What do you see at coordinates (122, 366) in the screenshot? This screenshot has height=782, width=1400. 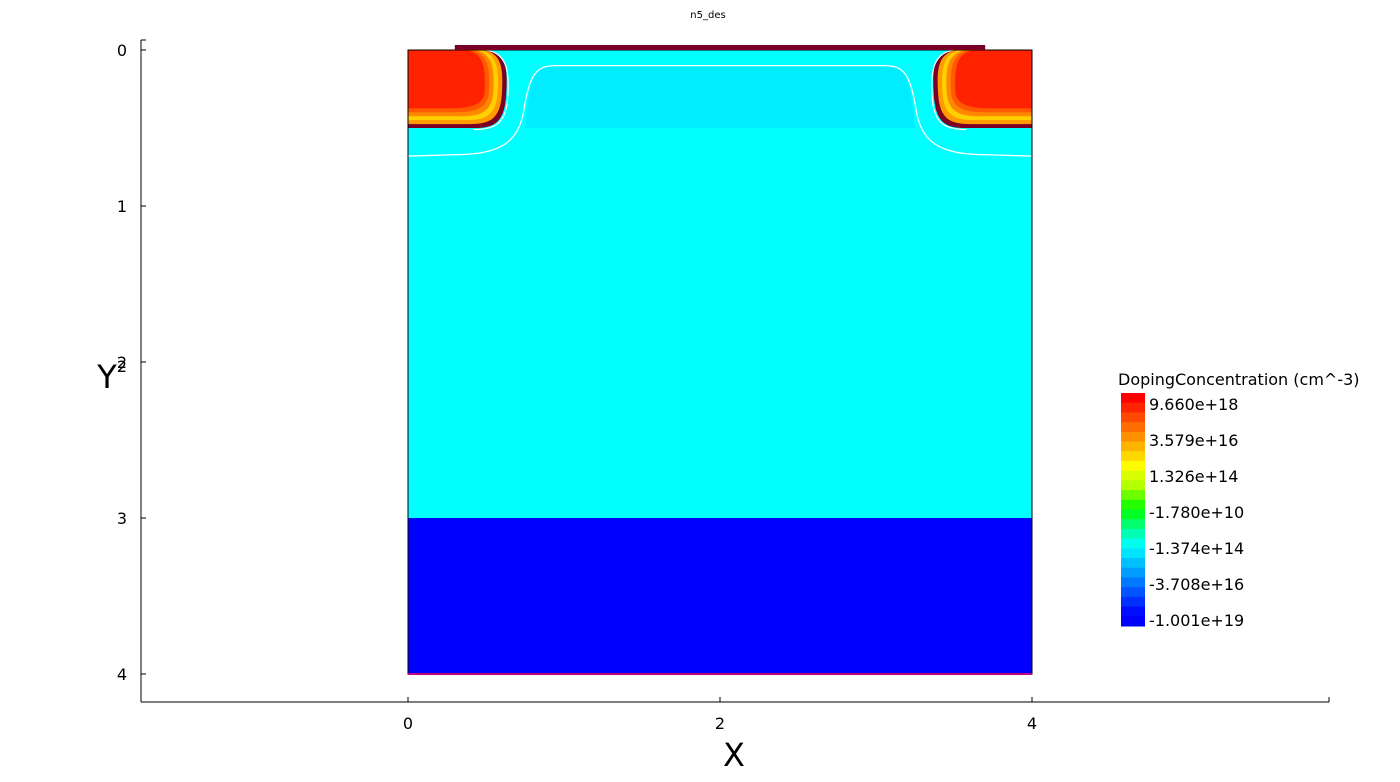 I see `y-axis-label-superscript: 2` at bounding box center [122, 366].